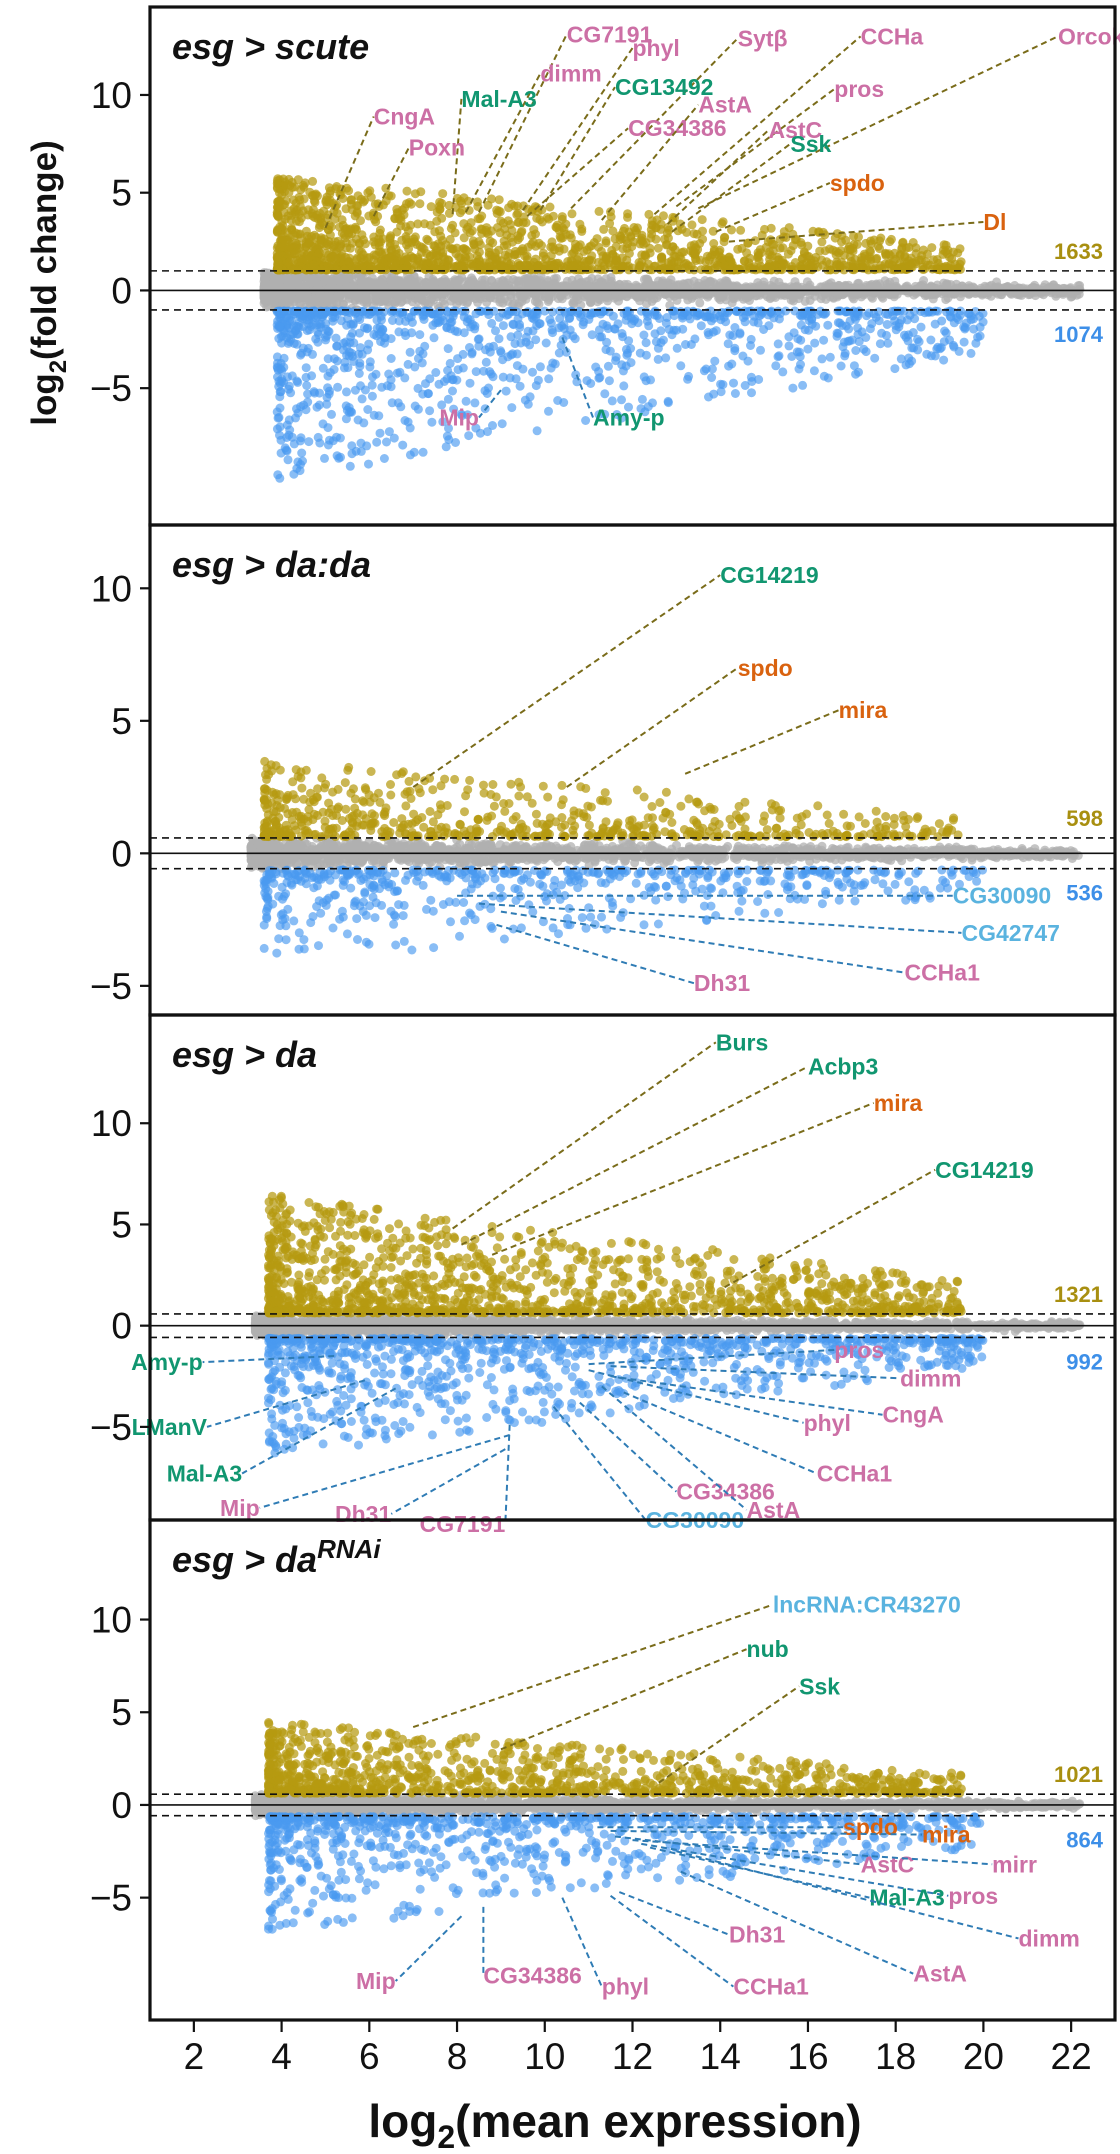 The width and height of the screenshot is (1120, 2154). Describe the element at coordinates (111, 388) in the screenshot. I see `y-tick-label: −5` at that location.